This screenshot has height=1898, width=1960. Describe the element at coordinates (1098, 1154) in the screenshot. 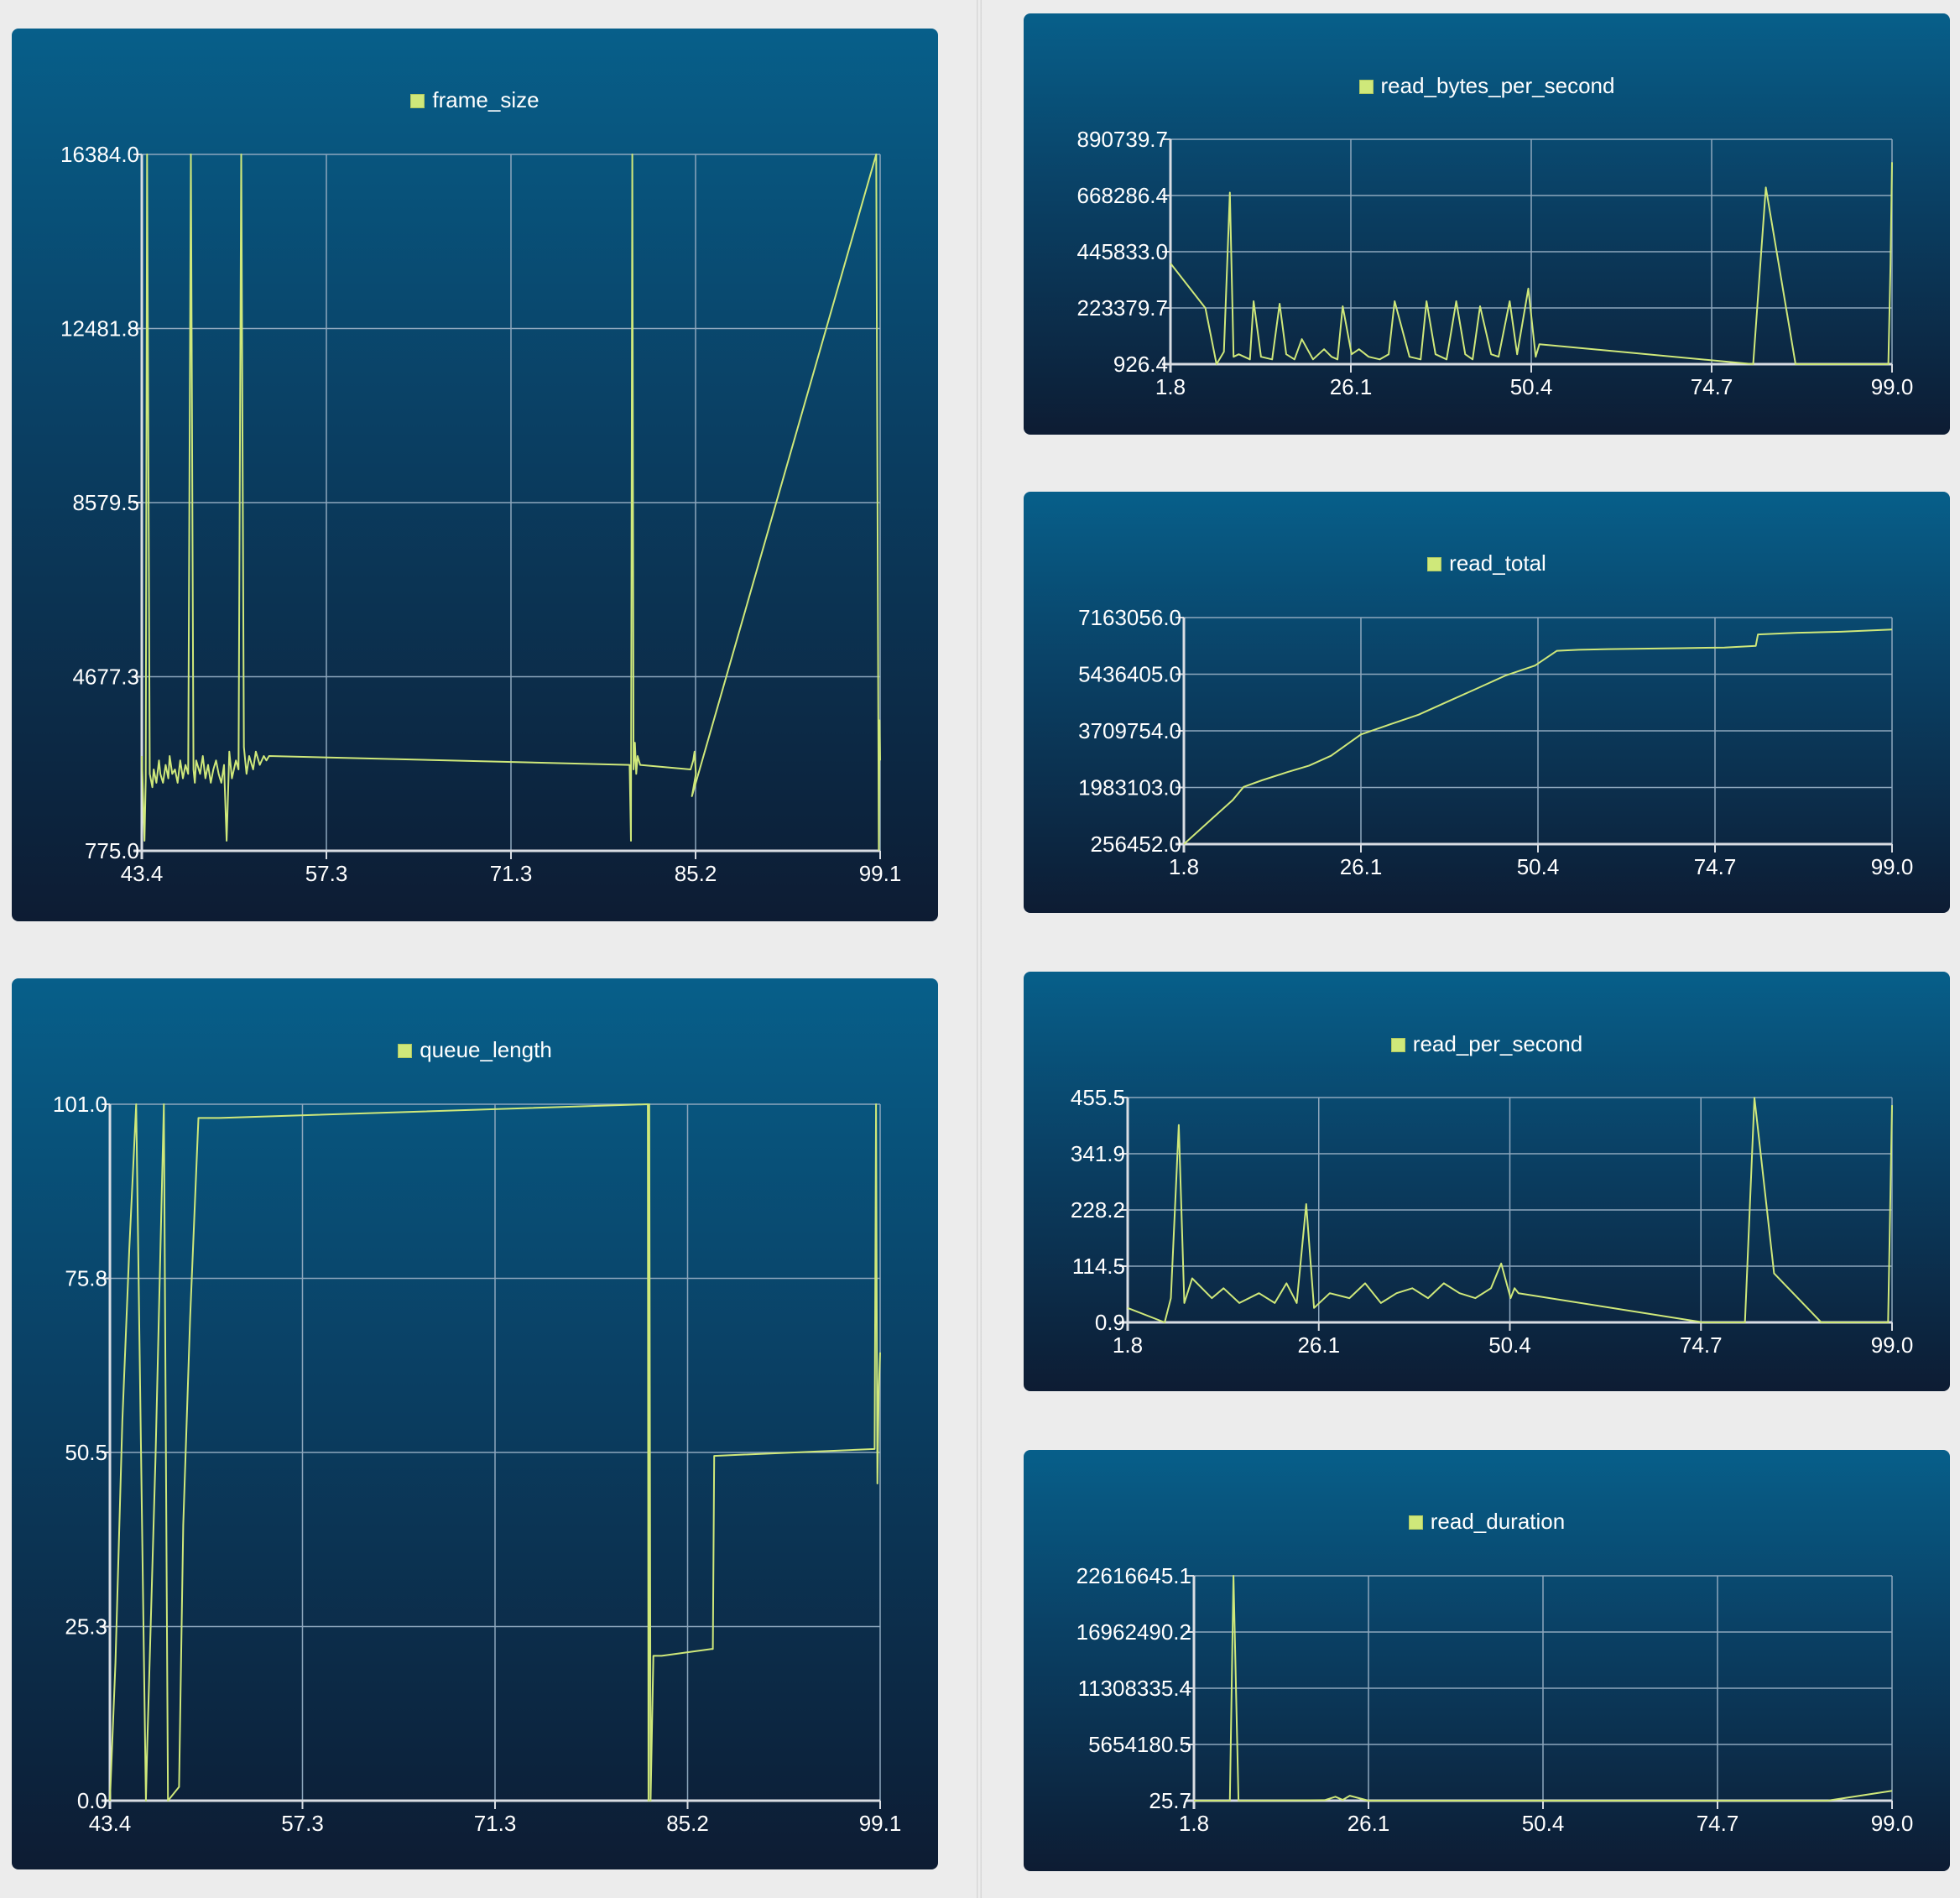

I see `y-tick-label: 341.9` at that location.